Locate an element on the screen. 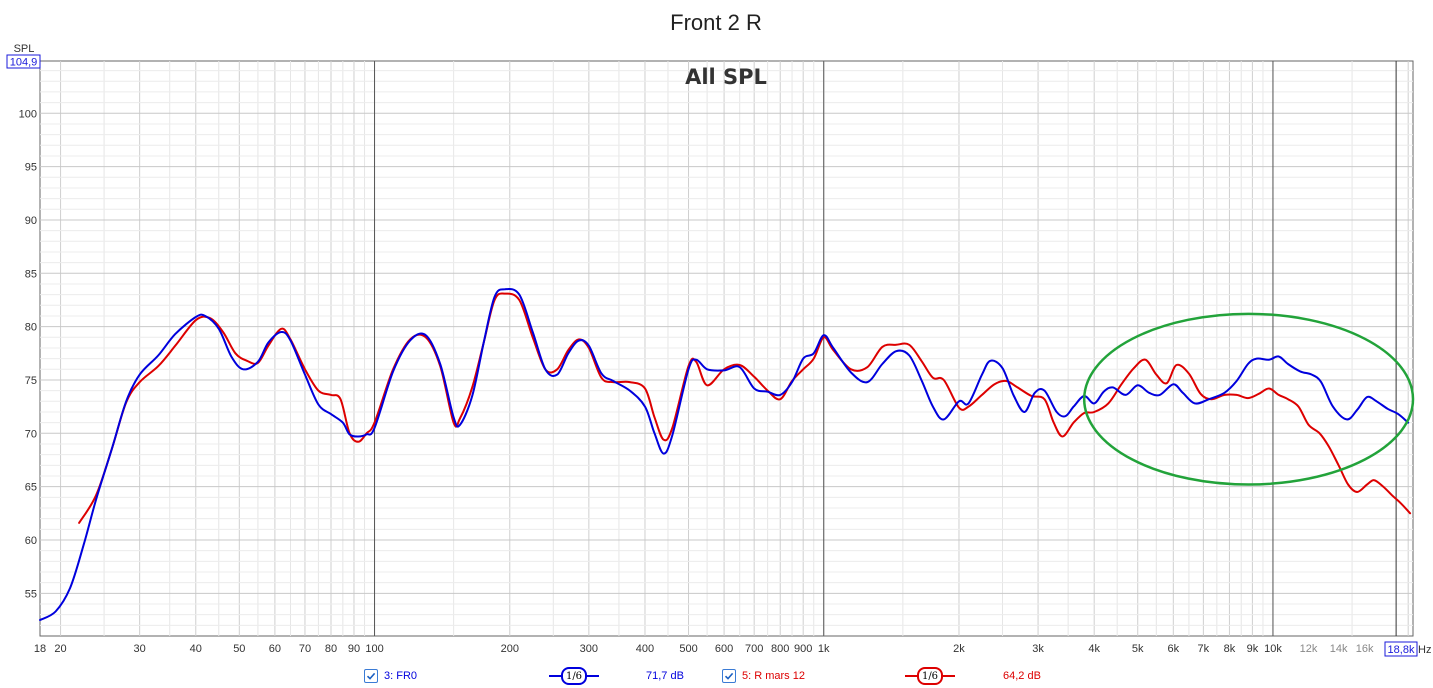 This screenshot has width=1433, height=688. y-tick-label: 75 is located at coordinates (31, 381).